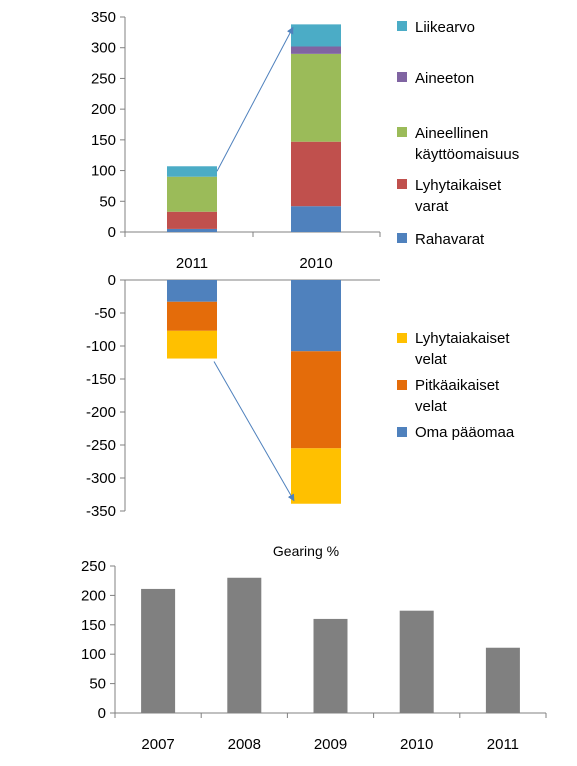 The width and height of the screenshot is (577, 766). Describe the element at coordinates (306, 551) in the screenshot. I see `gearing-chart-title: Gearing %` at that location.